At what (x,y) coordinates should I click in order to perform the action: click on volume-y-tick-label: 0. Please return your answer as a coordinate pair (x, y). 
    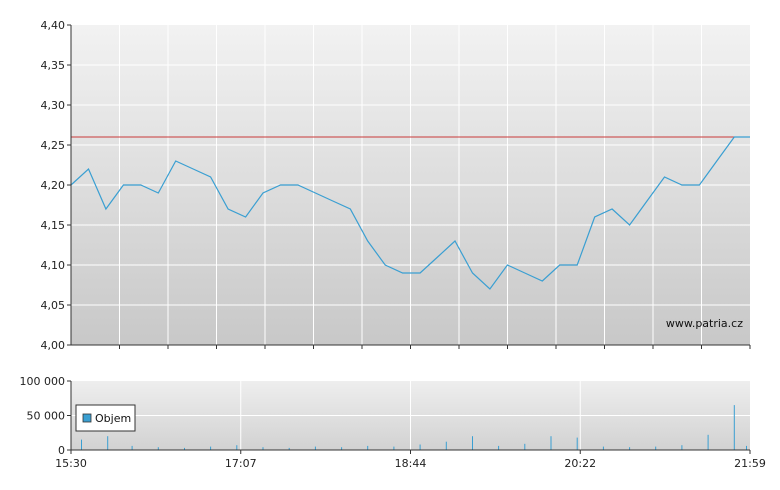
    Looking at the image, I should click on (61, 450).